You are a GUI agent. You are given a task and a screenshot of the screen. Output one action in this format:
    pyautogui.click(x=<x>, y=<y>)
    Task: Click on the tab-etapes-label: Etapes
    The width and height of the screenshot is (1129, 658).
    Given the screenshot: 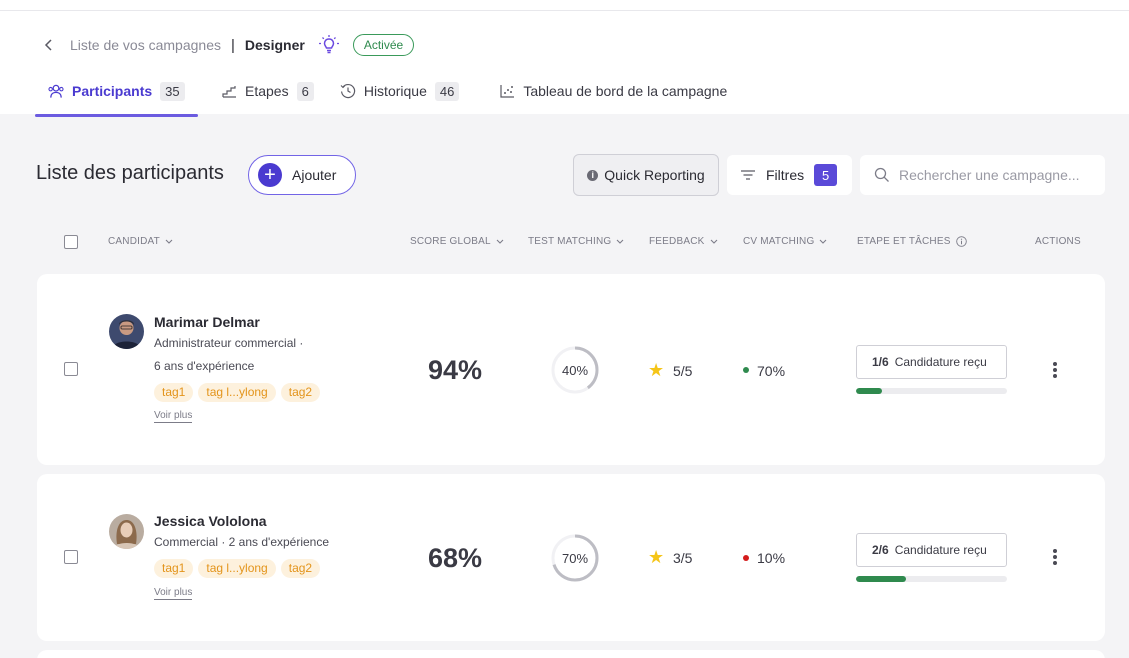 What is the action you would take?
    pyautogui.click(x=267, y=91)
    